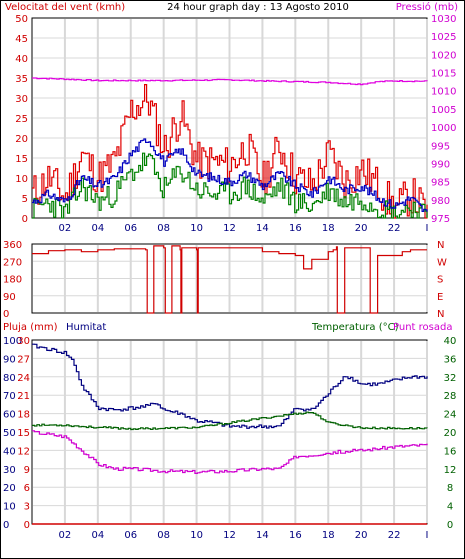  What do you see at coordinates (9, 507) in the screenshot?
I see `humidity-tick-label: 10` at bounding box center [9, 507].